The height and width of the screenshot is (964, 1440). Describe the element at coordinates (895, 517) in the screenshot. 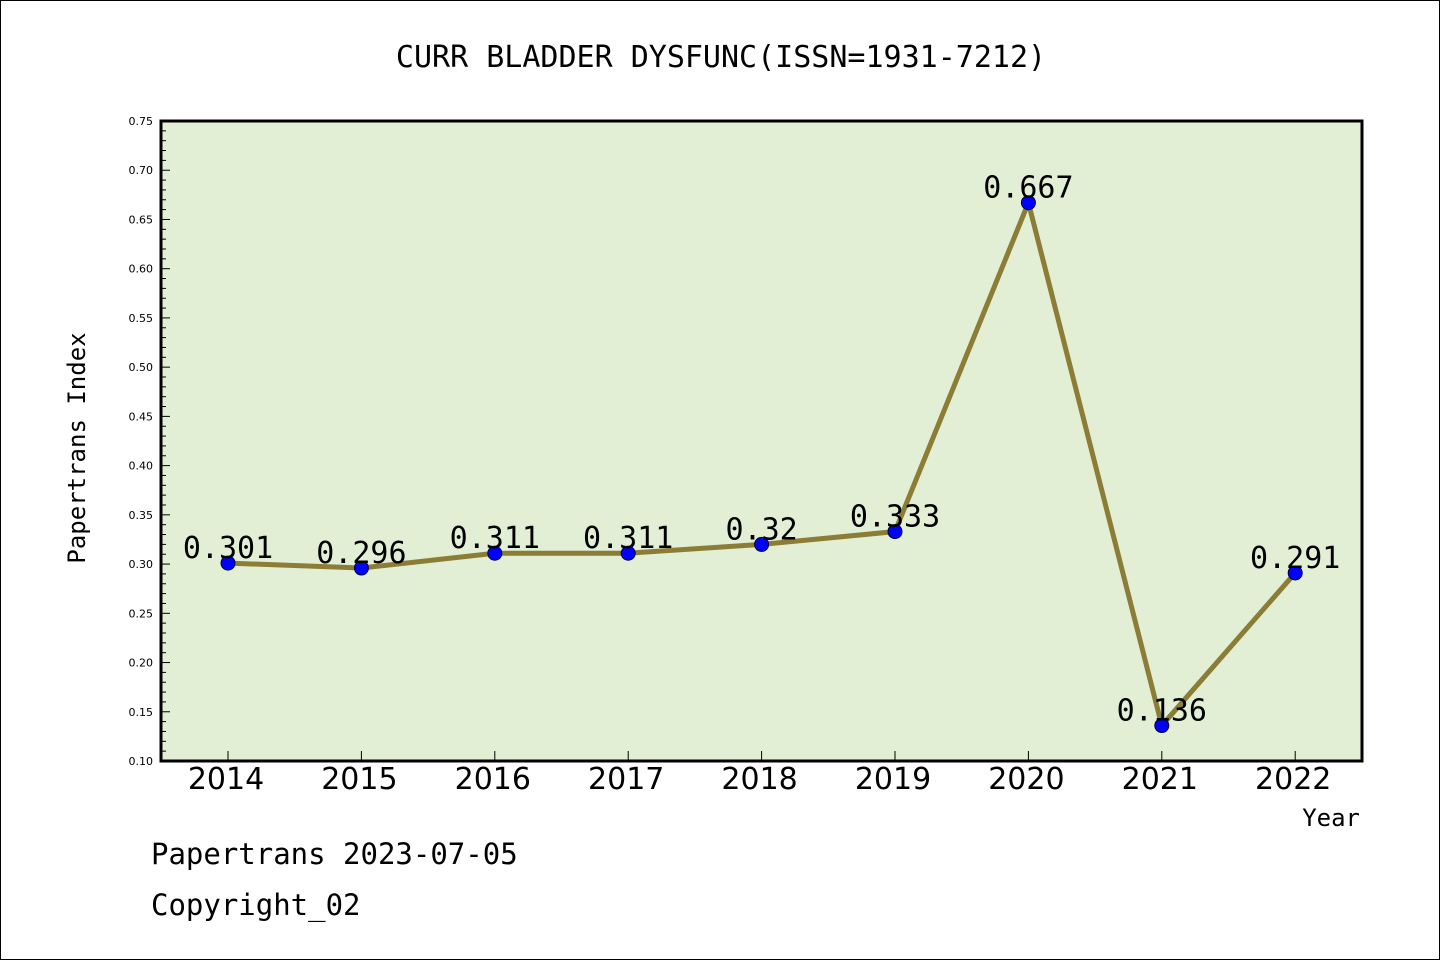

I see `data-label: 0.333` at that location.